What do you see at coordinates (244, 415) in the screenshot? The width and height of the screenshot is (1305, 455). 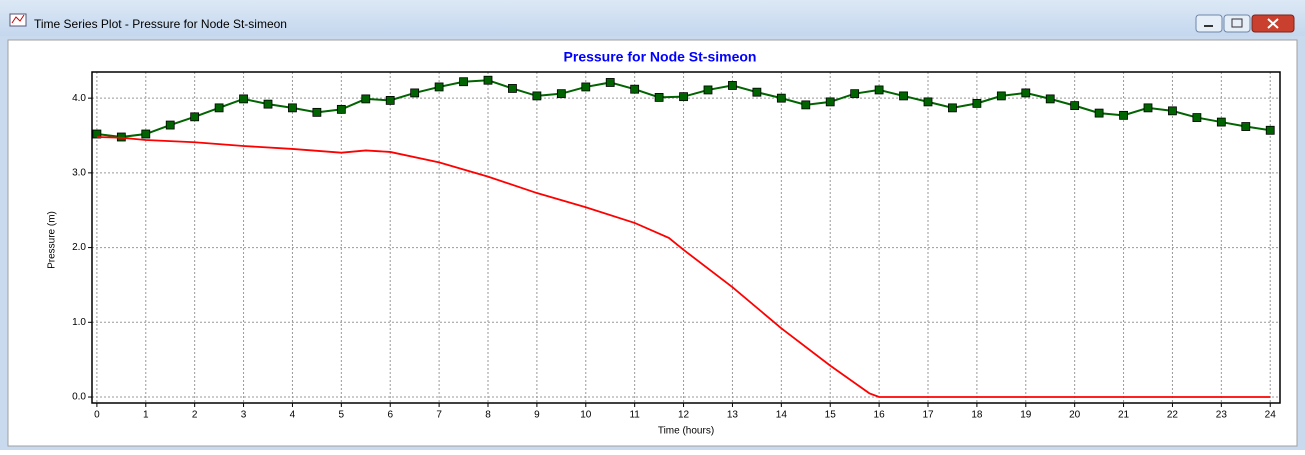 I see `x-tick-label: 3` at bounding box center [244, 415].